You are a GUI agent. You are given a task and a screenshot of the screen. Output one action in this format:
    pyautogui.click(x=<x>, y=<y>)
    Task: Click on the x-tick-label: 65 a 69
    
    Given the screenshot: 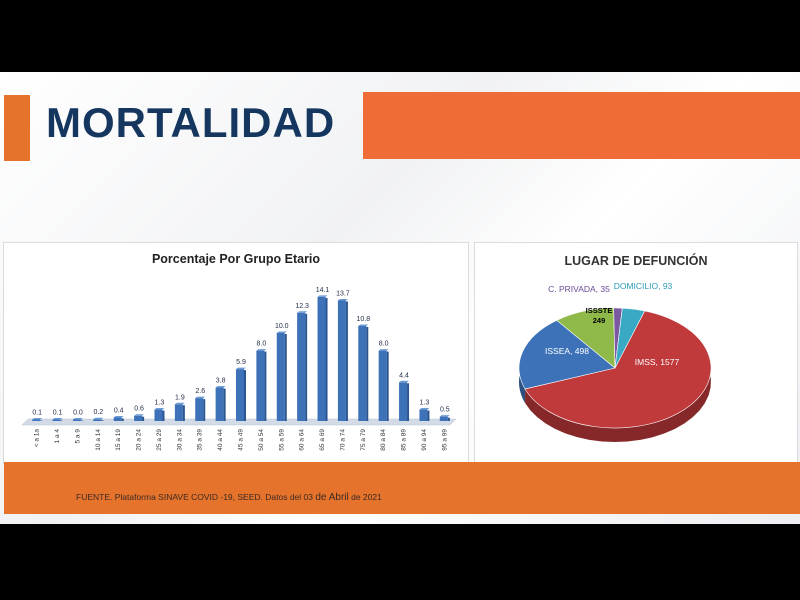 What is the action you would take?
    pyautogui.click(x=322, y=440)
    